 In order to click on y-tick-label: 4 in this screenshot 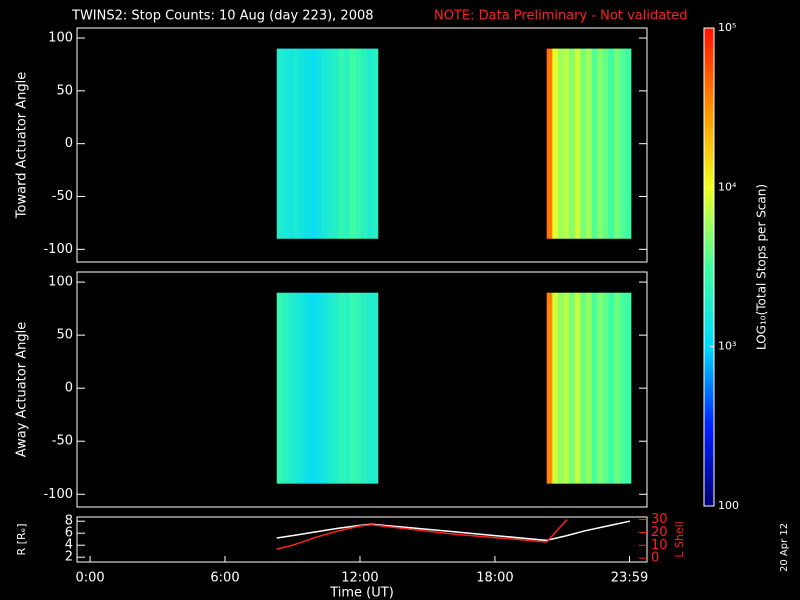, I will do `click(69, 545)`.